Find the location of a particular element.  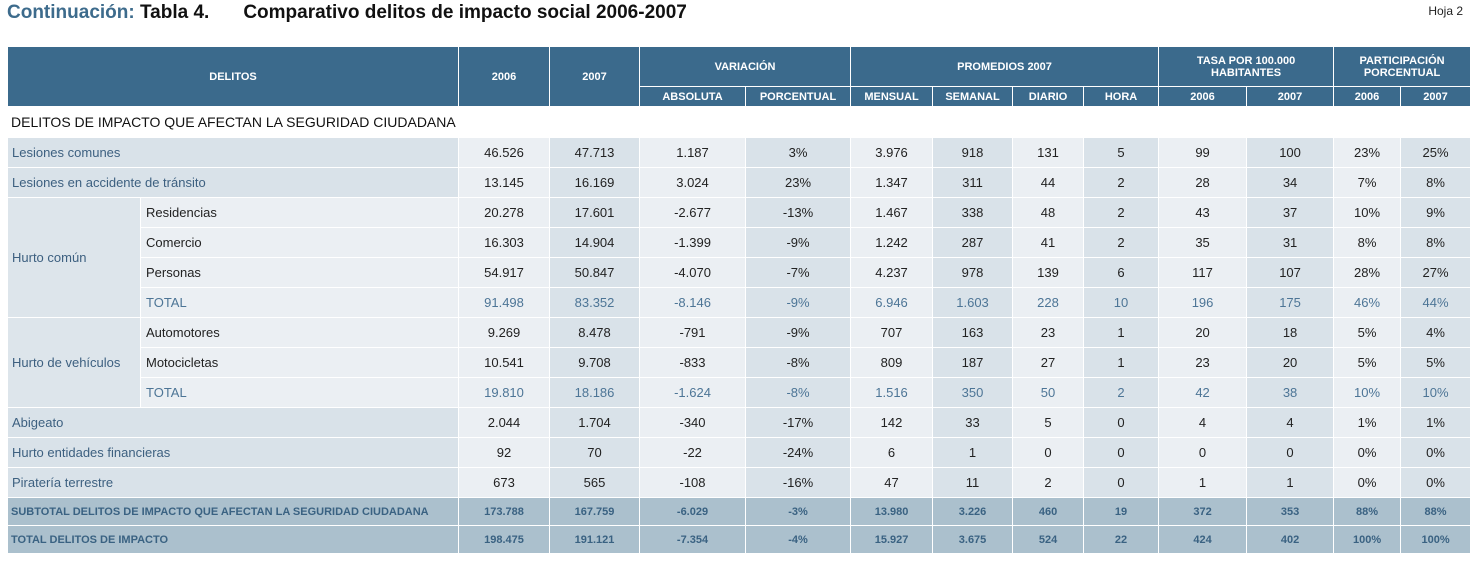

value-cell: 99 is located at coordinates (1203, 152).